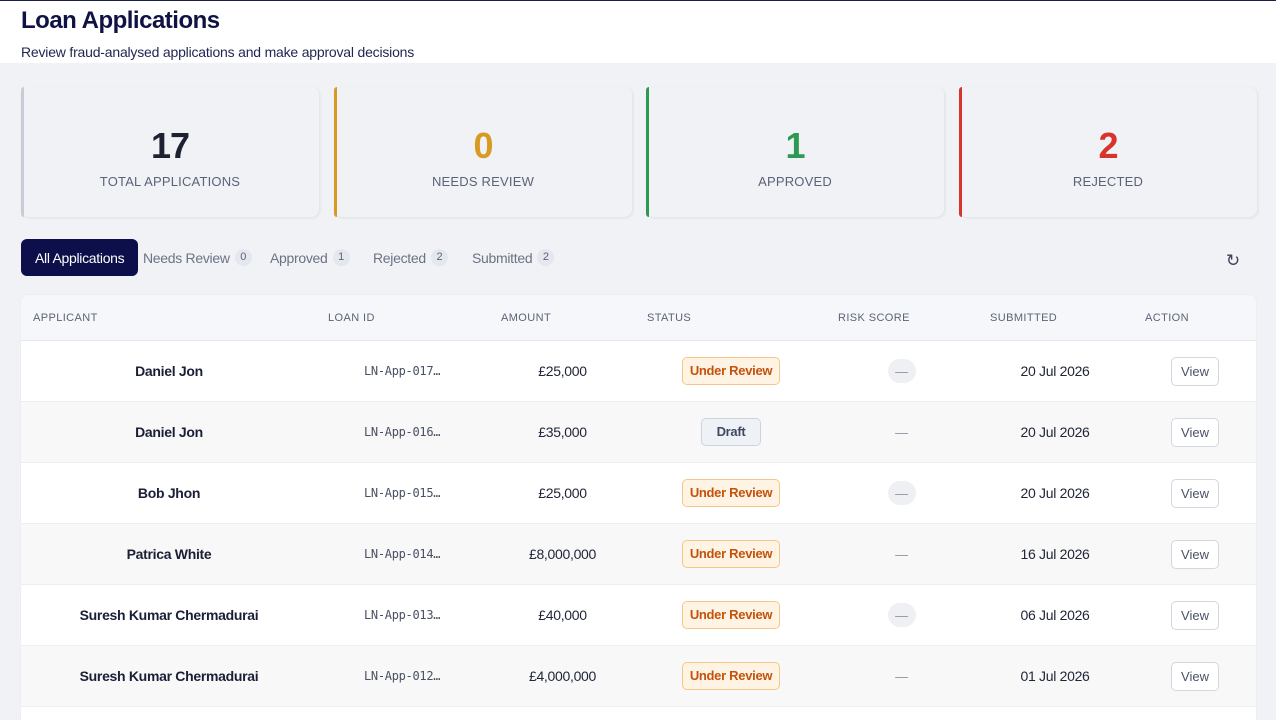  What do you see at coordinates (669, 318) in the screenshot?
I see `column-header-status: STATUS` at bounding box center [669, 318].